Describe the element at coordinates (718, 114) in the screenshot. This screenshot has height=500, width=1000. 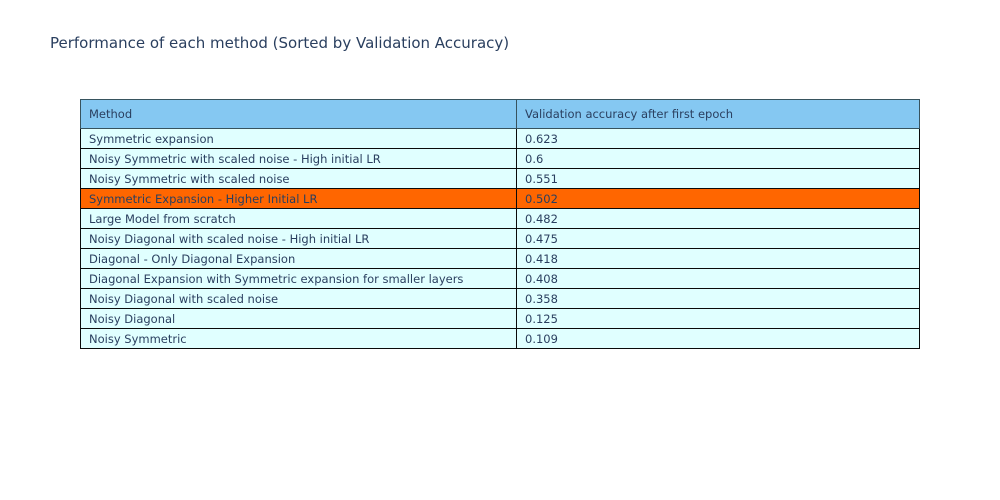
I see `column-header-accuracy: Validation accuracy after first epoch` at that location.